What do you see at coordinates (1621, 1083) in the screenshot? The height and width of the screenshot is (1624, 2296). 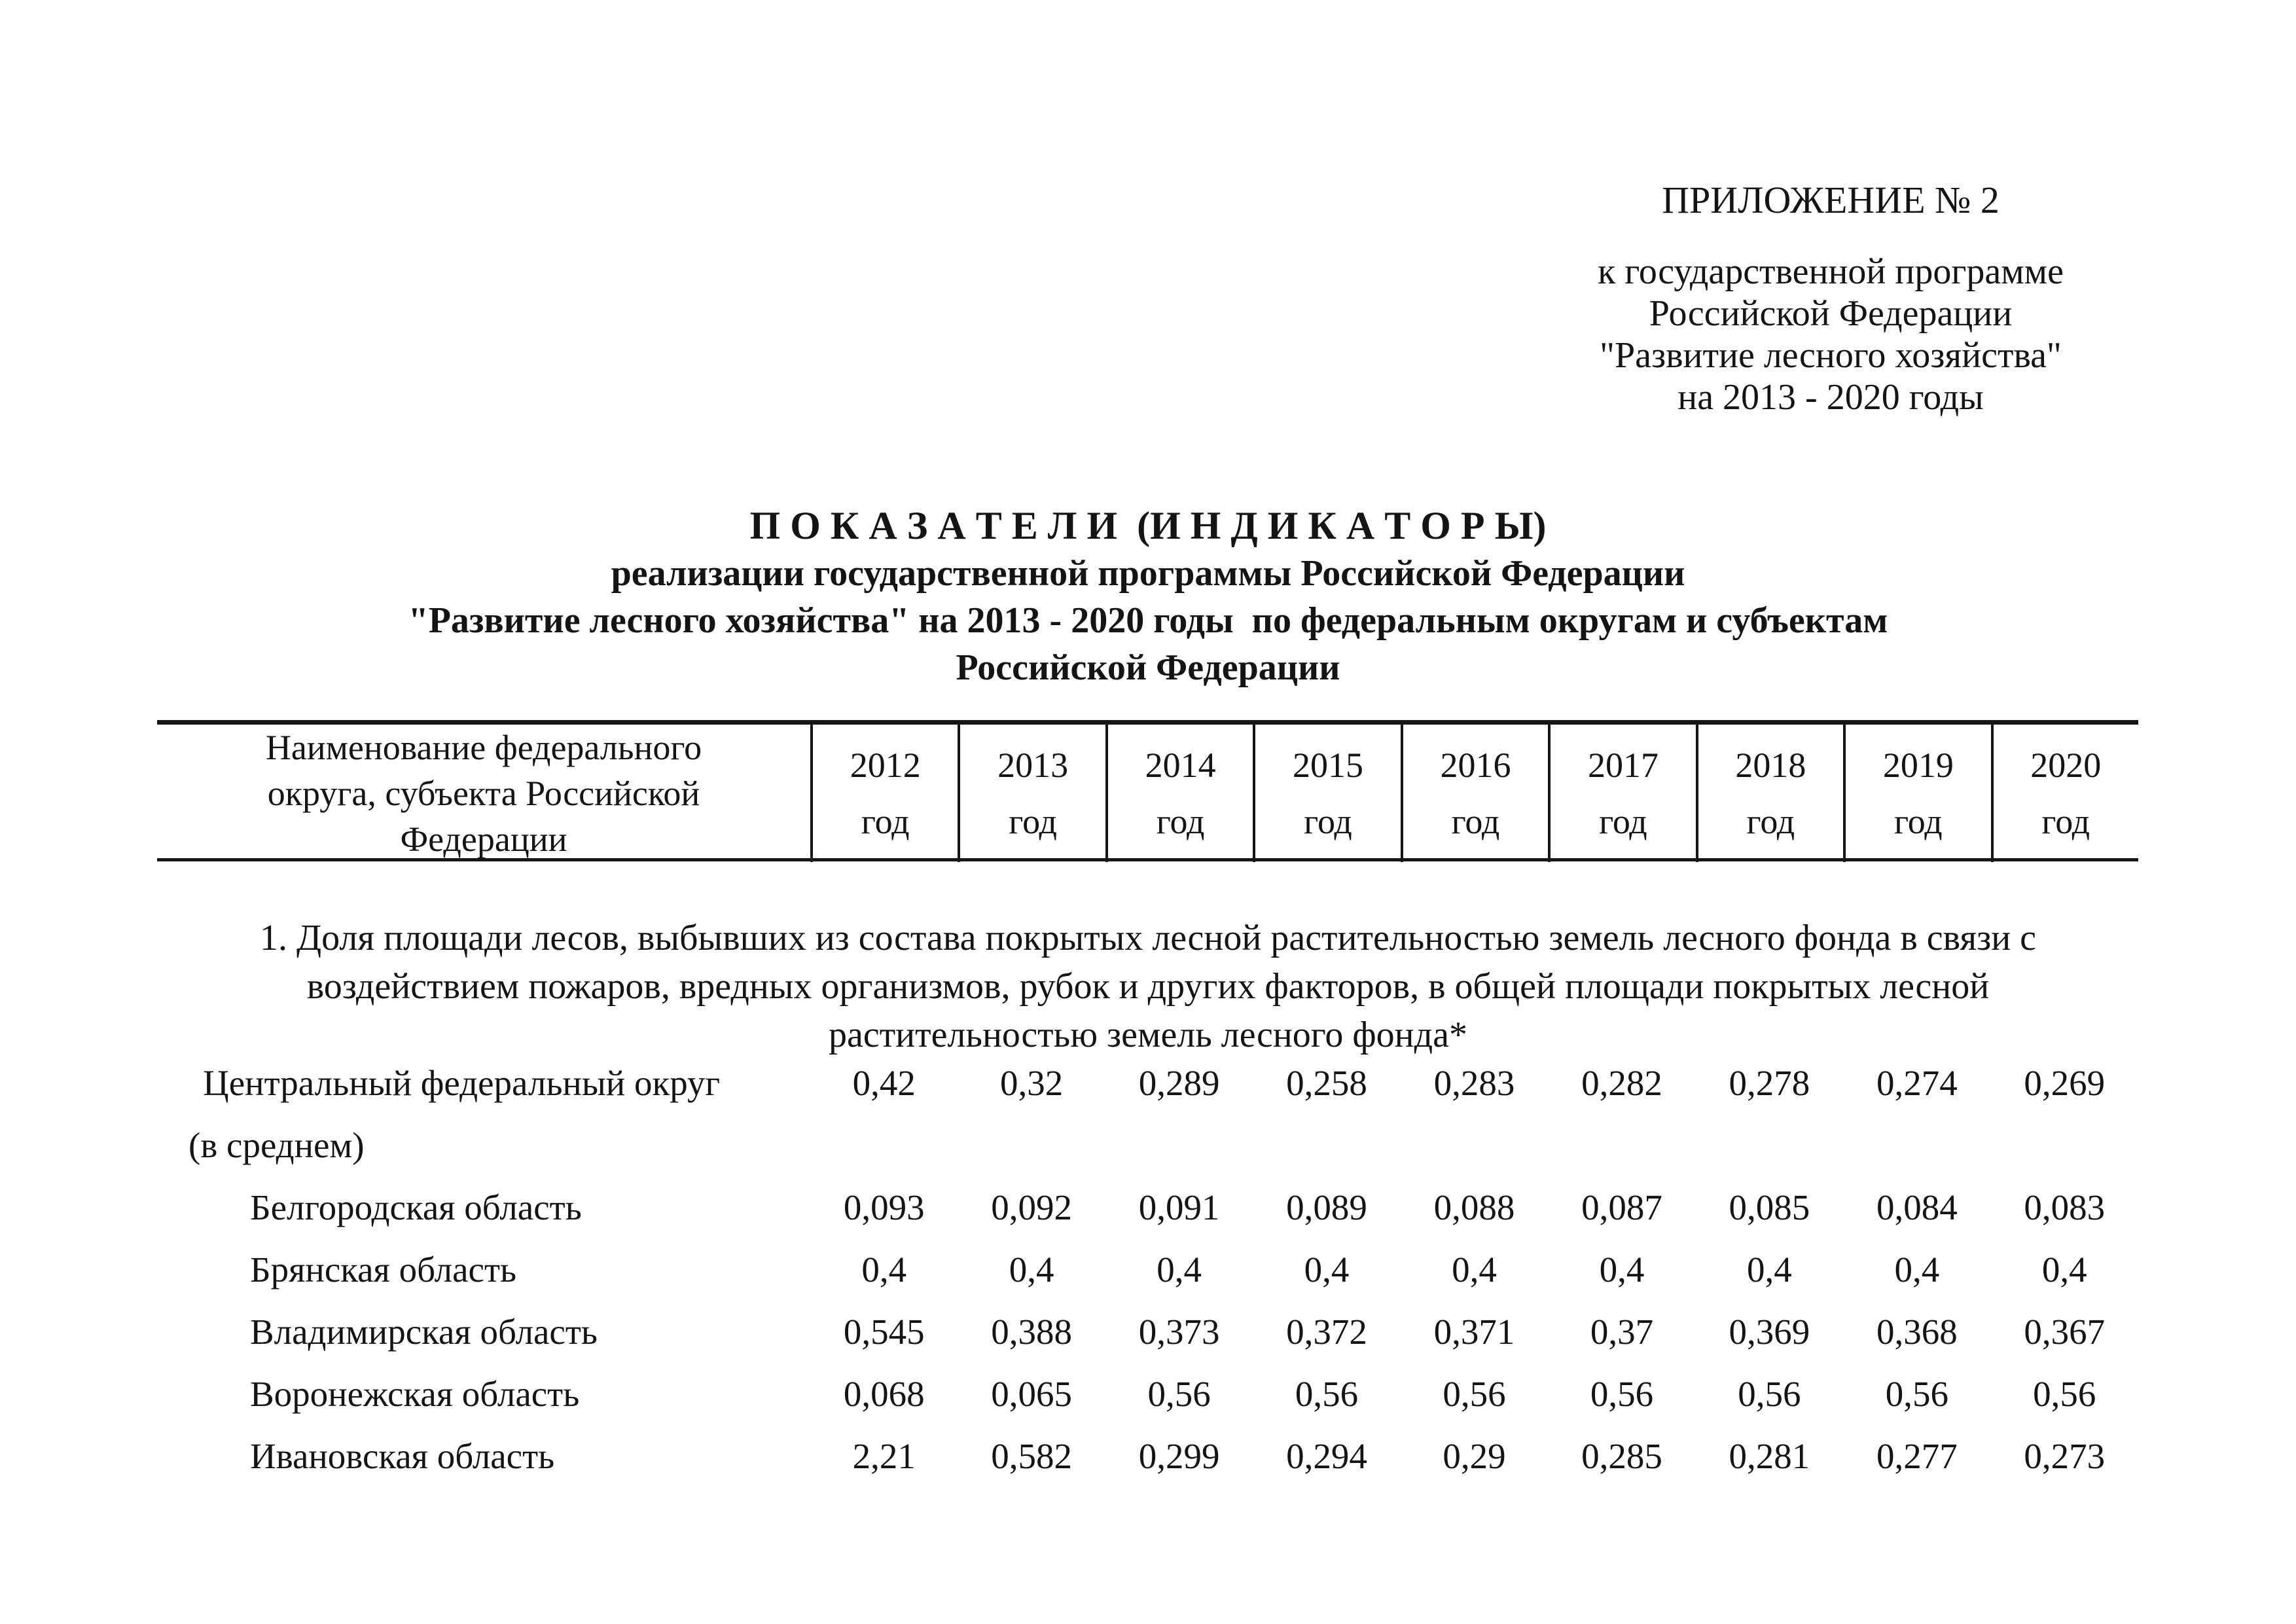 I see `value-cell: 0,282` at bounding box center [1621, 1083].